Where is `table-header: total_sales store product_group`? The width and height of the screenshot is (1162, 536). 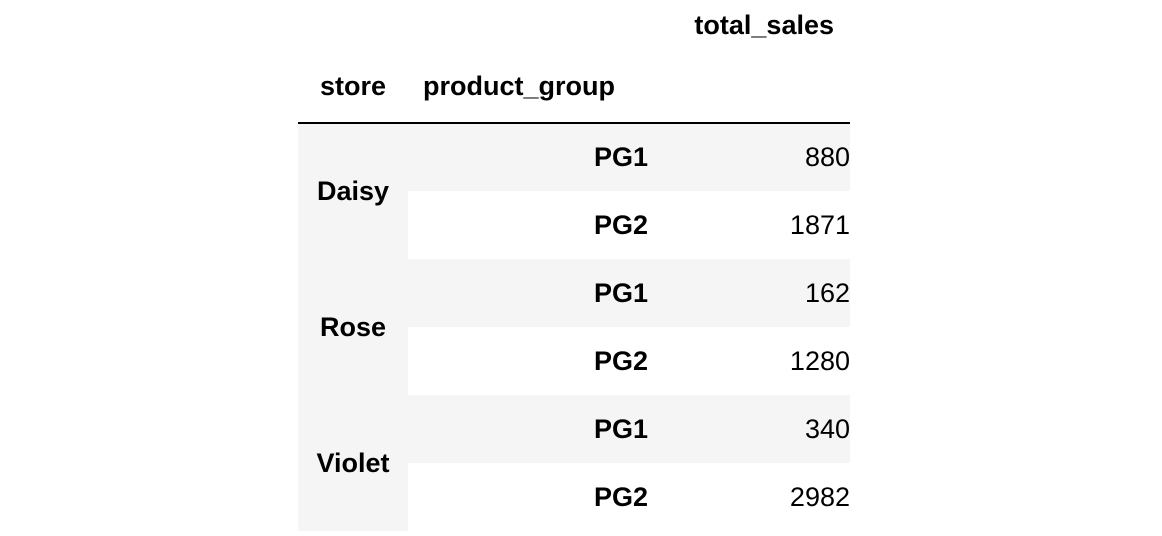
table-header: total_sales store product_group is located at coordinates (574, 61).